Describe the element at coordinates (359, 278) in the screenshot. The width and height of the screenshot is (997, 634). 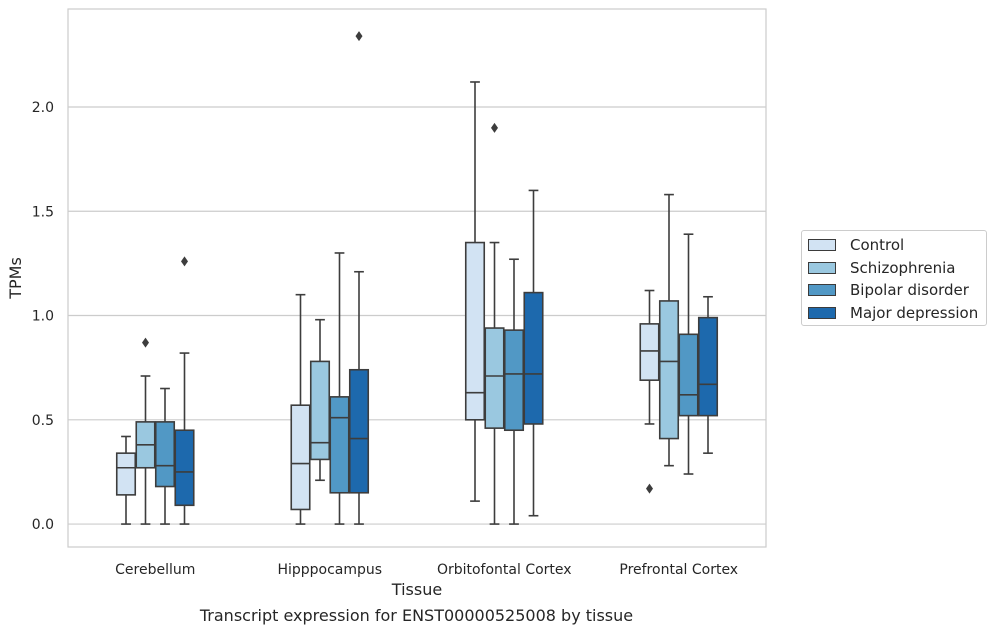
I see `box-hipppocampus-major-depression` at that location.